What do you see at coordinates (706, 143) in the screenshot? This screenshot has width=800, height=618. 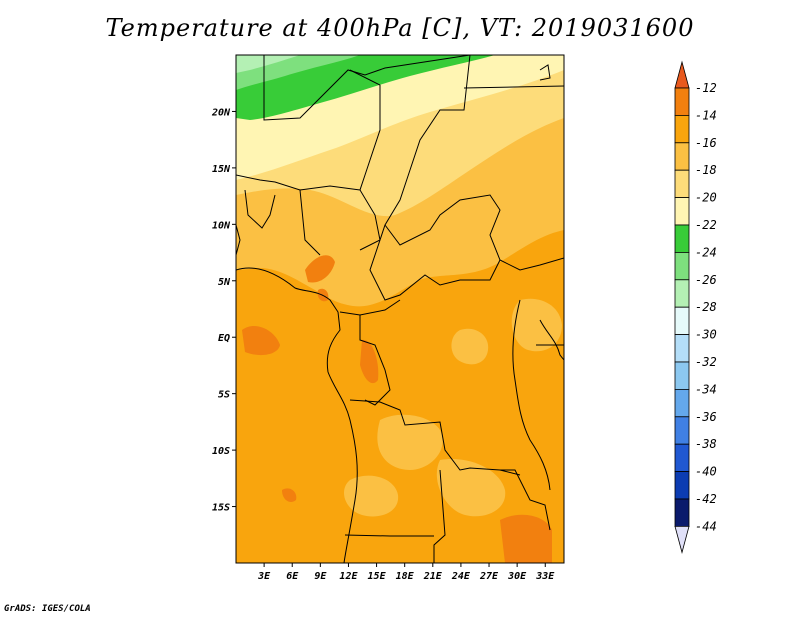 I see `colorbar-label: -16` at bounding box center [706, 143].